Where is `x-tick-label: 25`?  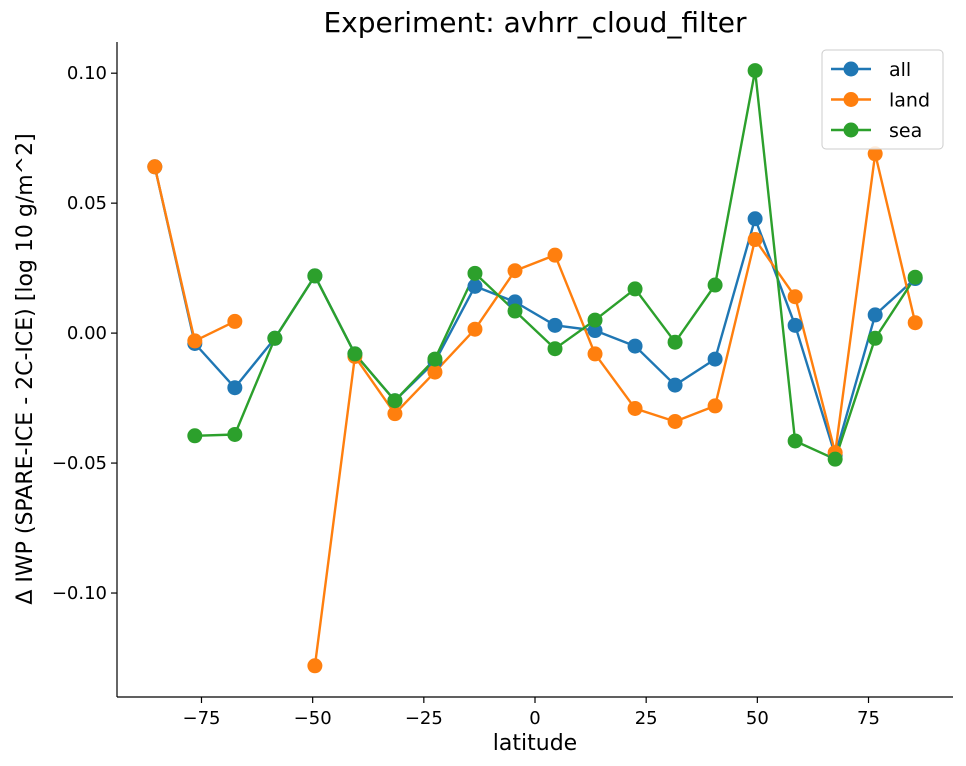 x-tick-label: 25 is located at coordinates (646, 718).